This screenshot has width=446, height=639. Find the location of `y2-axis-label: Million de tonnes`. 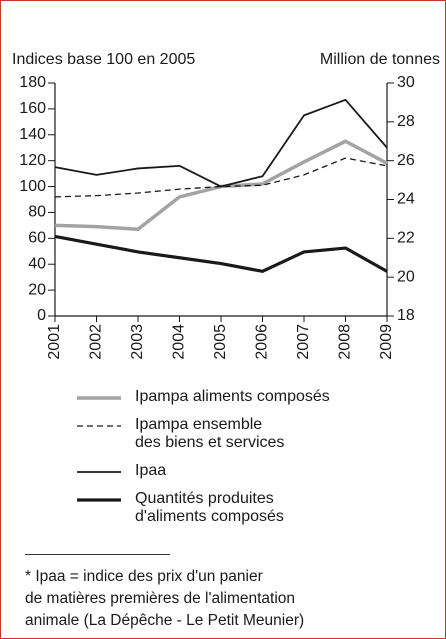

y2-axis-label: Million de tonnes is located at coordinates (380, 59).